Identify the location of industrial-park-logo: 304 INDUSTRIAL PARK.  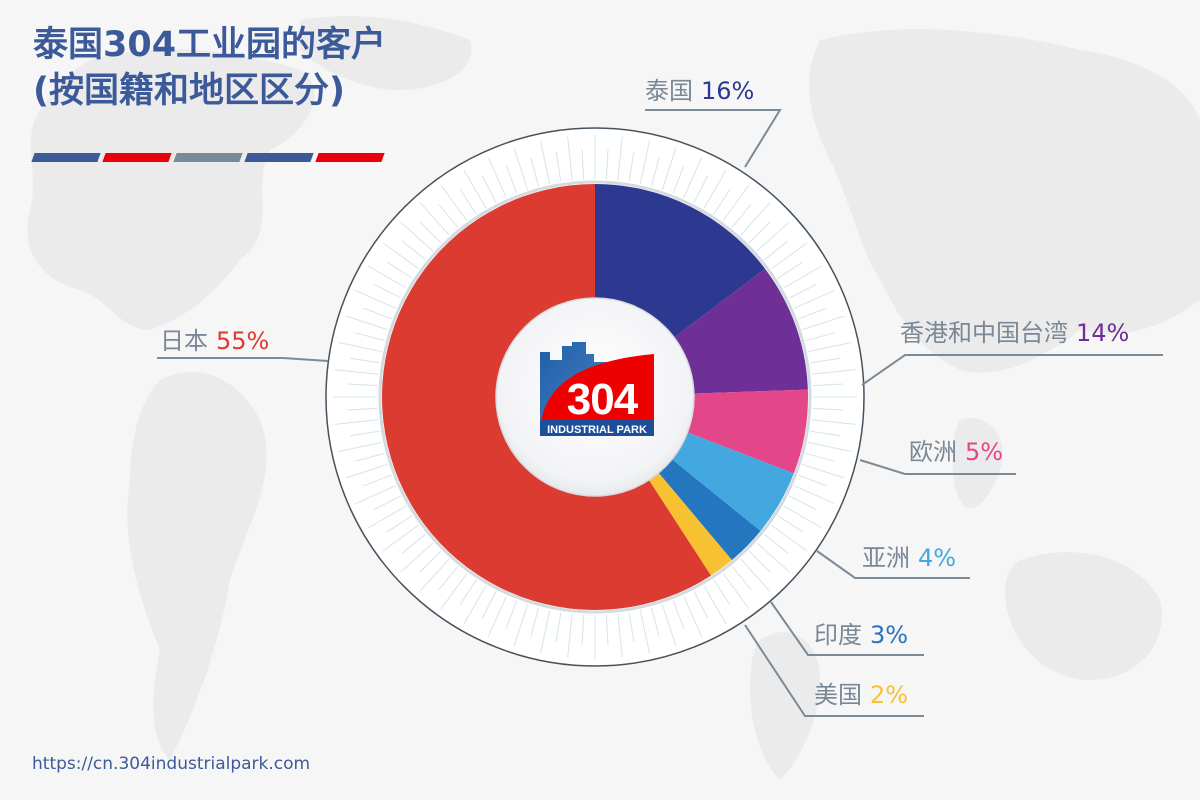
(597, 389).